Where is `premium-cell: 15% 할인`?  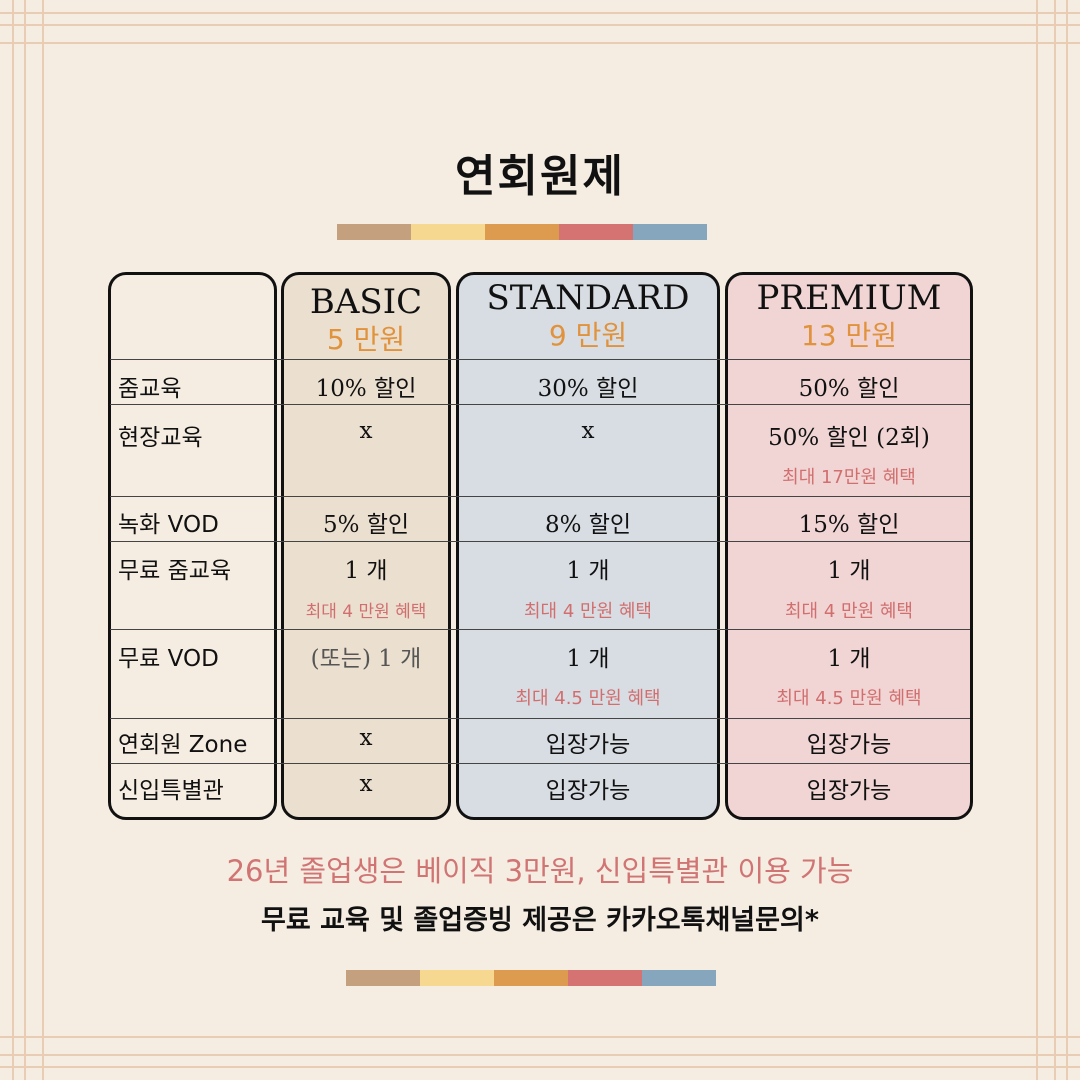 premium-cell: 15% 할인 is located at coordinates (849, 525).